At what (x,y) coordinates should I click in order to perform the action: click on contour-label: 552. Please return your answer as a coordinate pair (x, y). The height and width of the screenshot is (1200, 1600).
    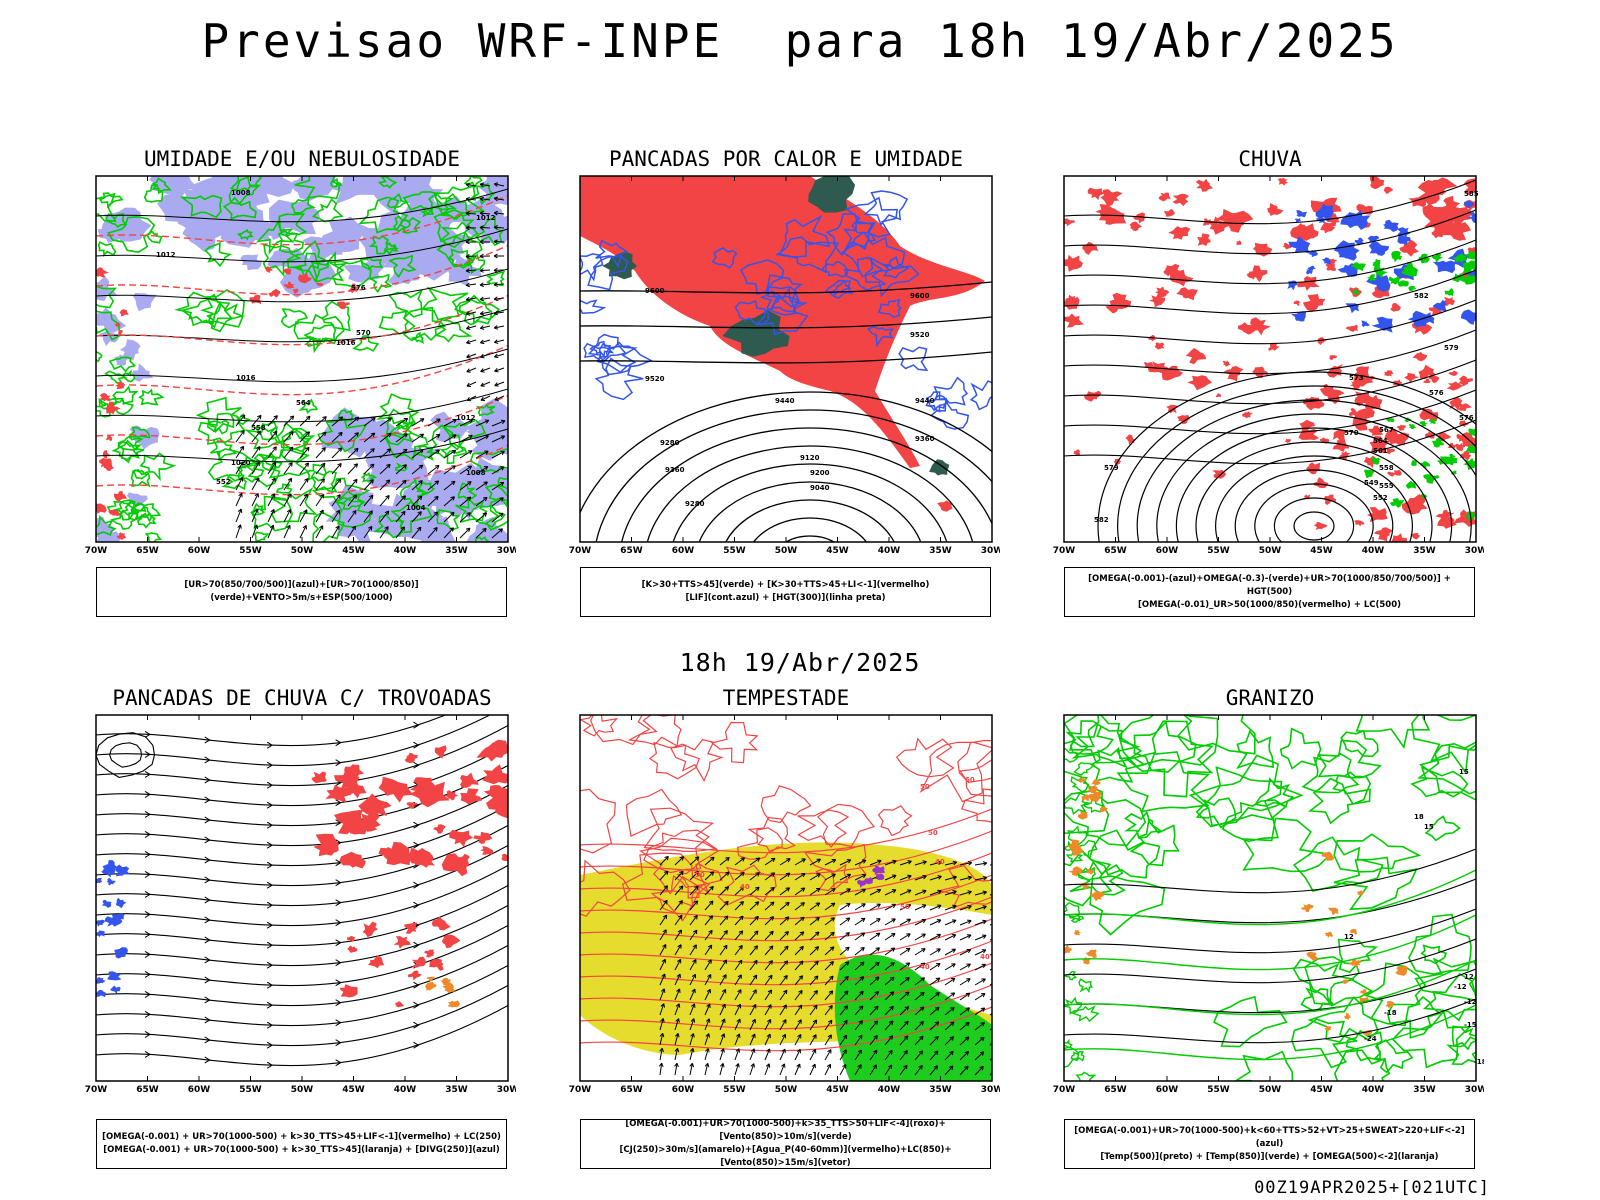
    Looking at the image, I should click on (223, 482).